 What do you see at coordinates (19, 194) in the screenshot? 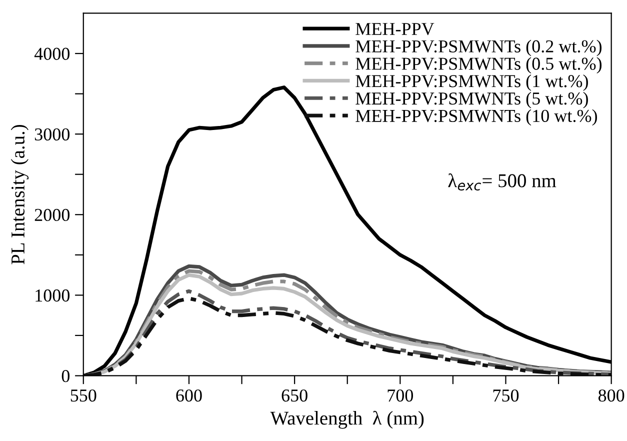
I see `y-axis-title: PL Intensity (a.u.)` at bounding box center [19, 194].